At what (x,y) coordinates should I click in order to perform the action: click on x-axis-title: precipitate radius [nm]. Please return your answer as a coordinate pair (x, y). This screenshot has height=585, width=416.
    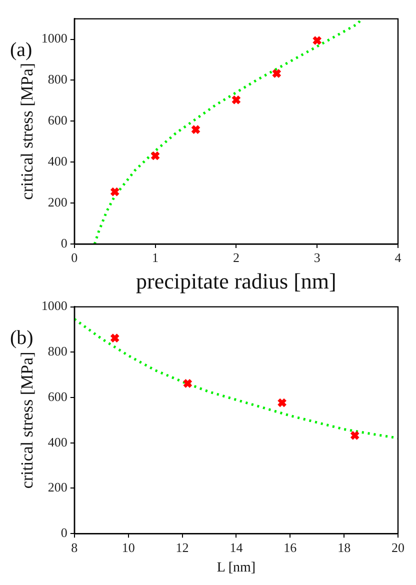
    Looking at the image, I should click on (236, 281).